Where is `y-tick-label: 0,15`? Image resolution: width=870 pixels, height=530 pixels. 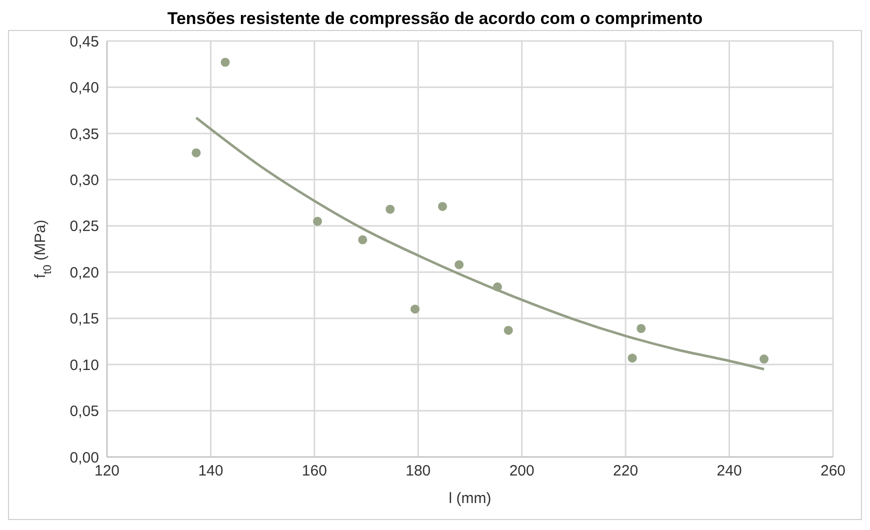 y-tick-label: 0,15 is located at coordinates (84, 319).